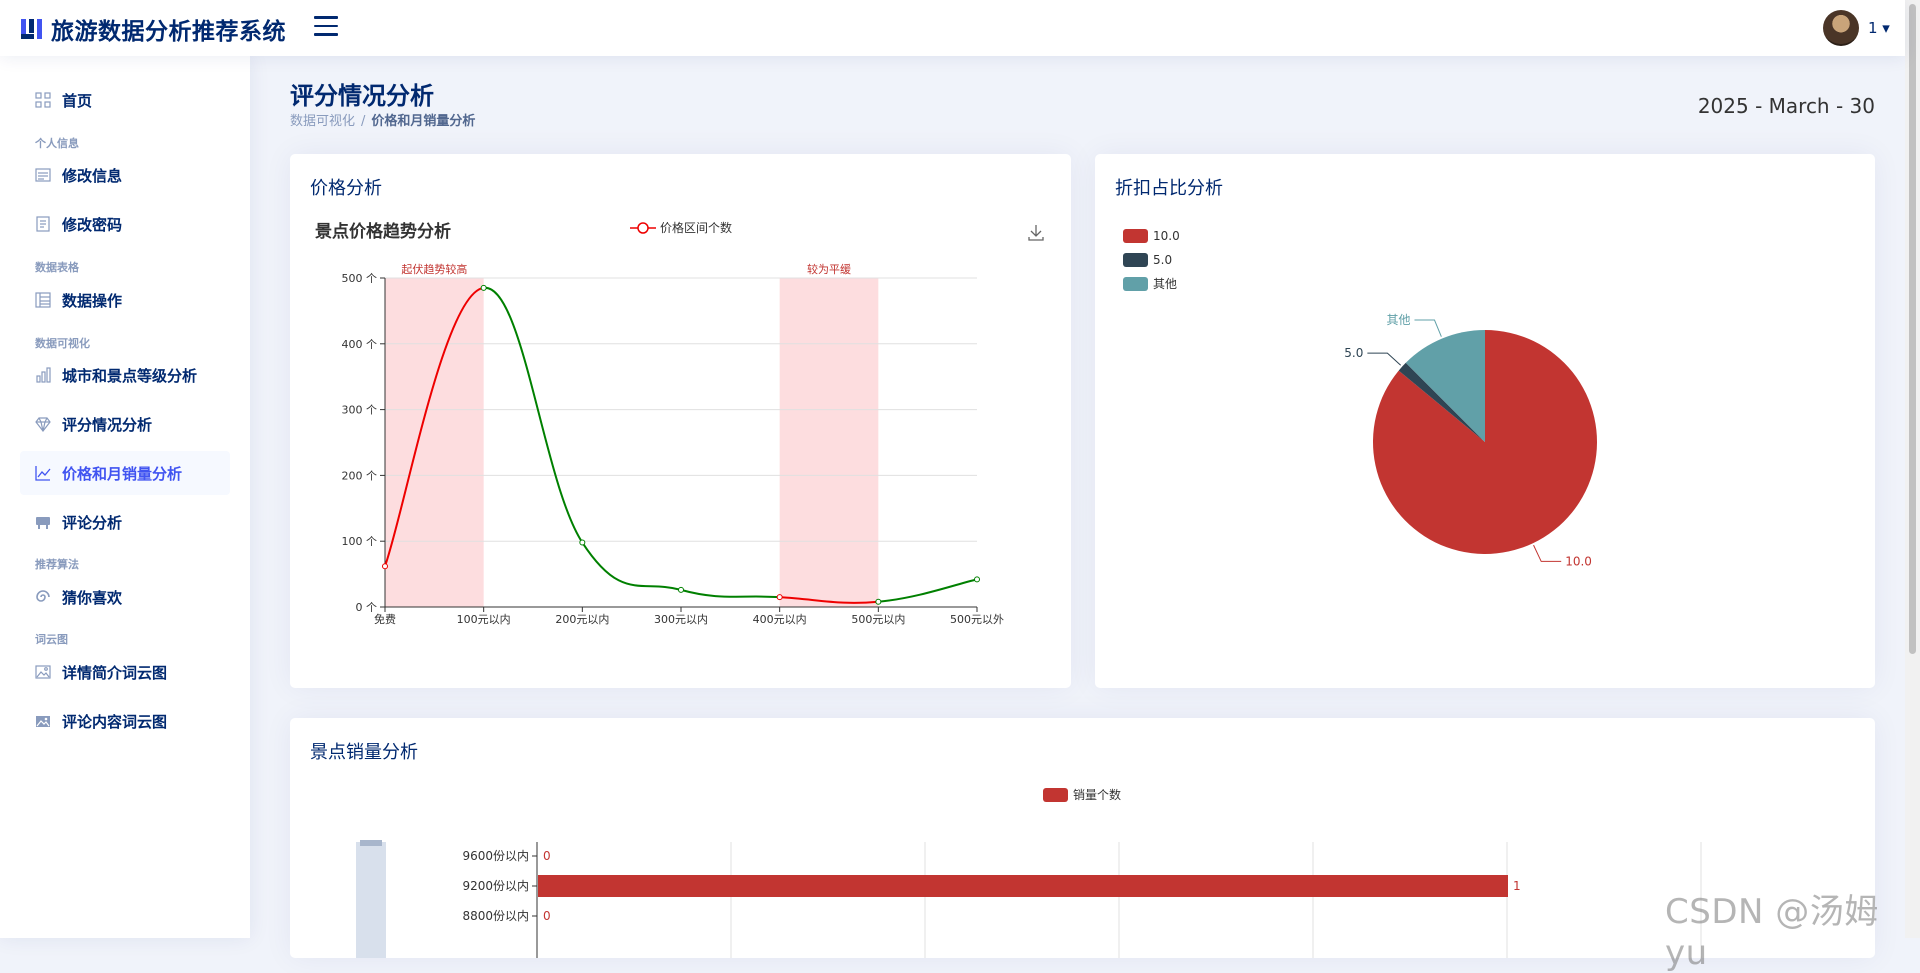 This screenshot has height=973, width=1920. I want to click on scrollbar-thumb, so click(1912, 329).